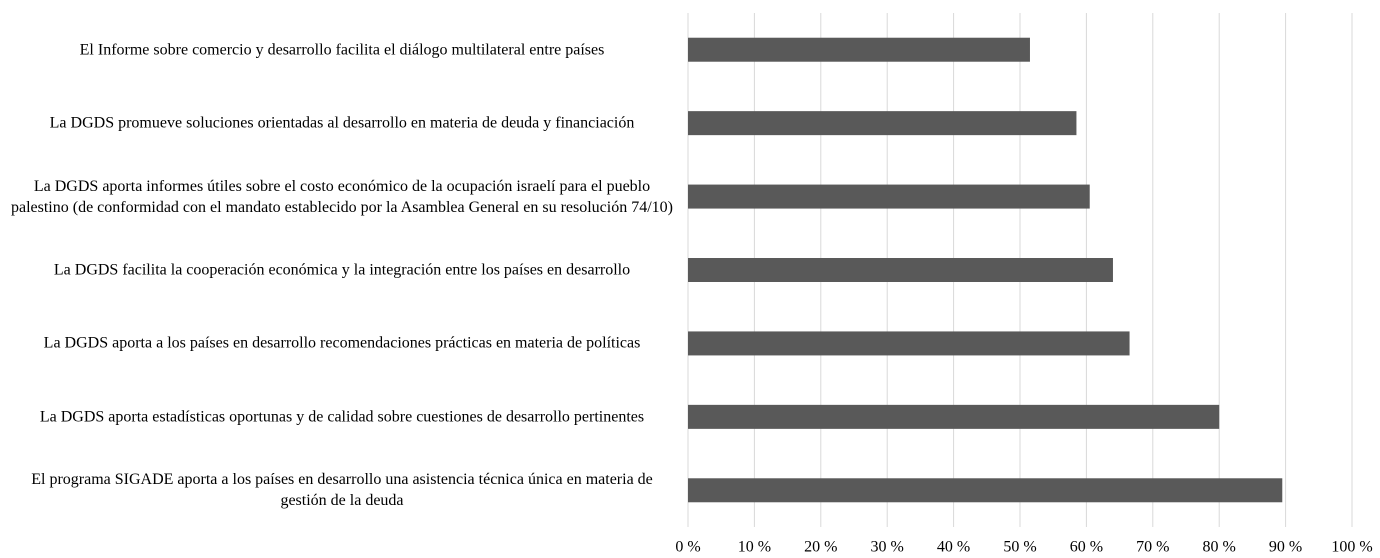 The image size is (1380, 558). I want to click on x-tick-label: 40 %, so click(953, 547).